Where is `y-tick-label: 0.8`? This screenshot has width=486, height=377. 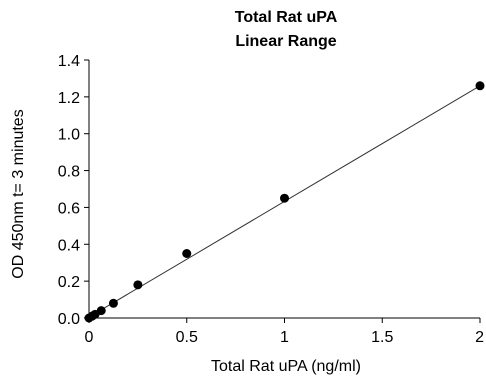
y-tick-label: 0.8 is located at coordinates (69, 172).